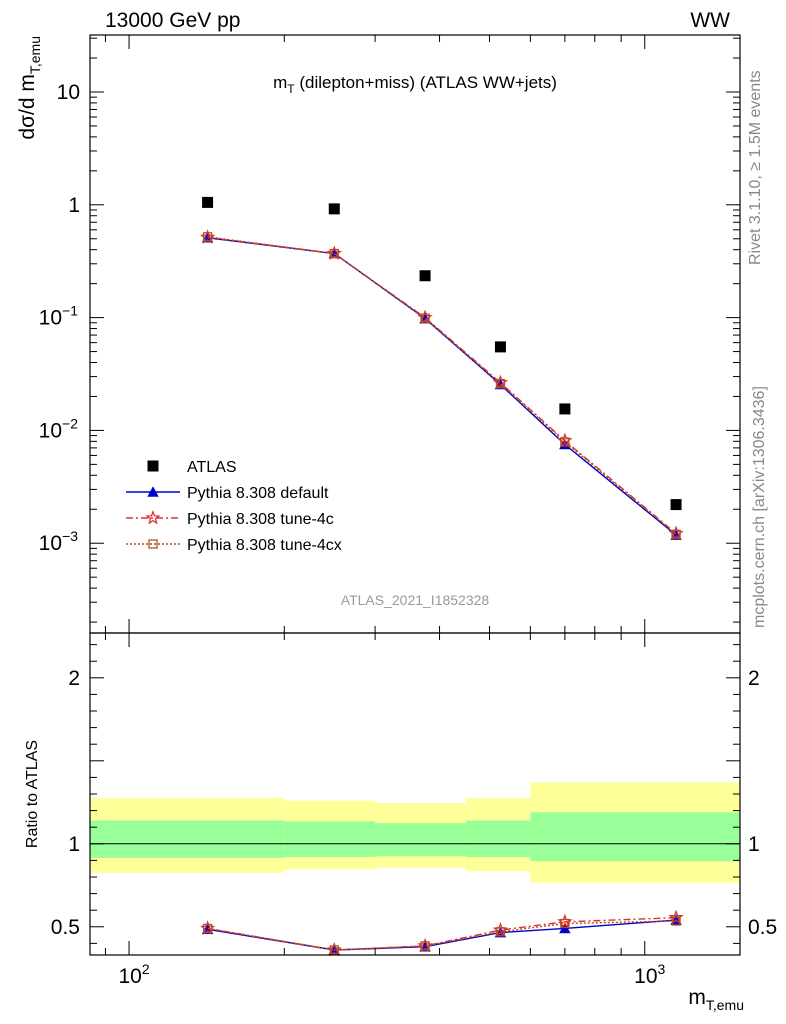 Image resolution: width=786 pixels, height=1024 pixels. I want to click on ratio-pythia-8-308-tune-4c-line, so click(442, 934).